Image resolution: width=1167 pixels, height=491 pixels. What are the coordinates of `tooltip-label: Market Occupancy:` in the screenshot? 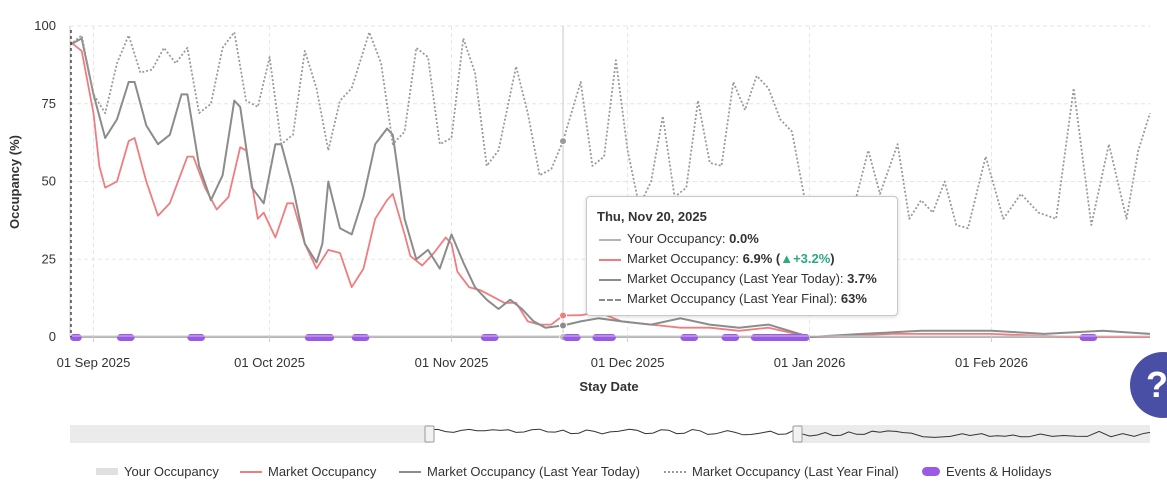 It's located at (683, 258).